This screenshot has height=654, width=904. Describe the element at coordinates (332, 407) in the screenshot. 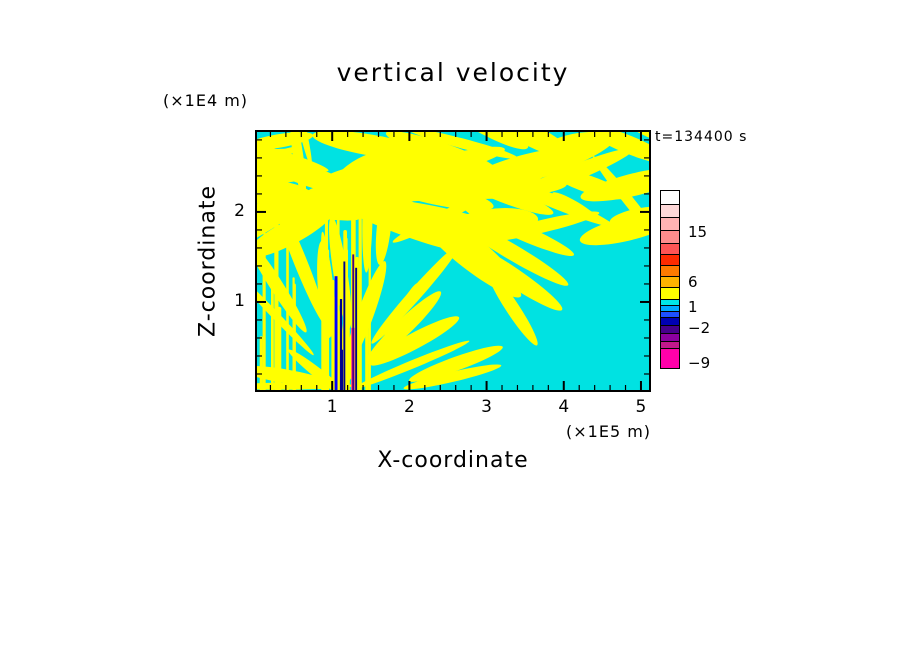

I see `x-tick-label: 1` at that location.